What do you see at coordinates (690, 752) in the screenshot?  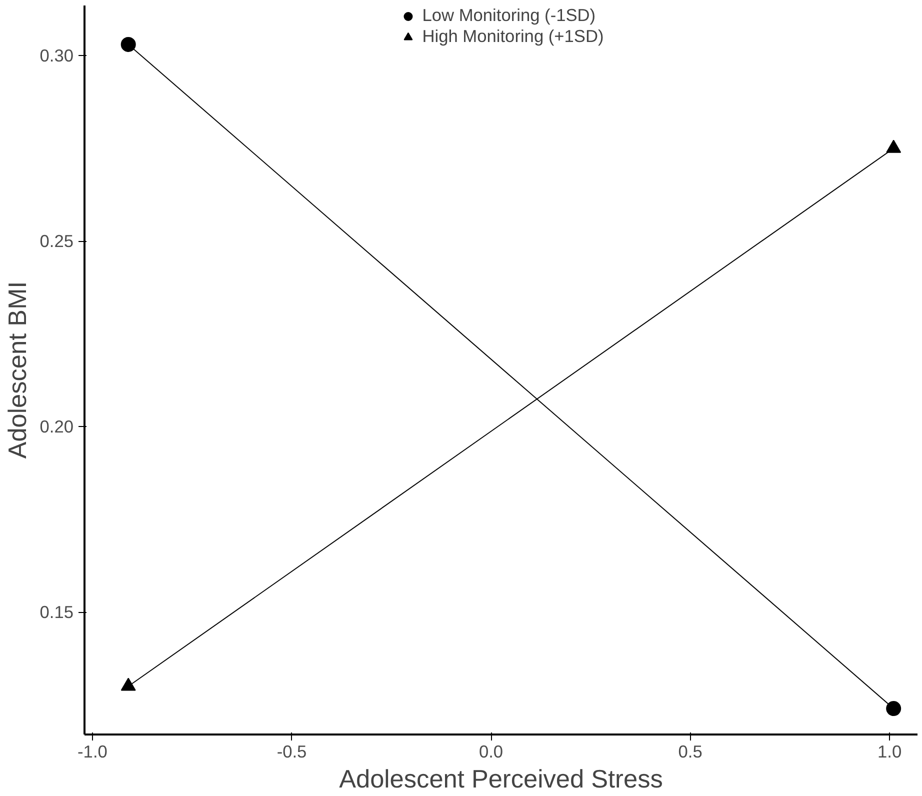 I see `x-tick-label: 0.5` at bounding box center [690, 752].